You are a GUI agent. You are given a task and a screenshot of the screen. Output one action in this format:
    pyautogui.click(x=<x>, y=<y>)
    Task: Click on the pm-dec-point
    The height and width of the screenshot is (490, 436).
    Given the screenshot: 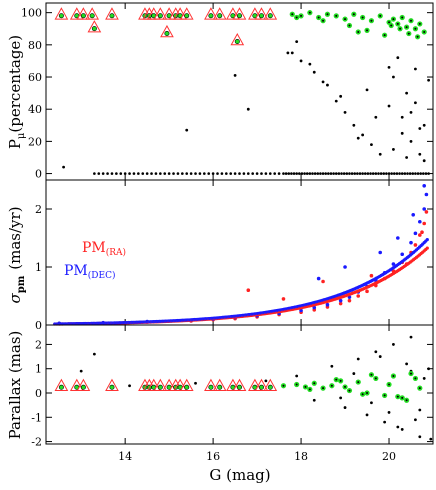 What is the action you would take?
    pyautogui.click(x=427, y=239)
    